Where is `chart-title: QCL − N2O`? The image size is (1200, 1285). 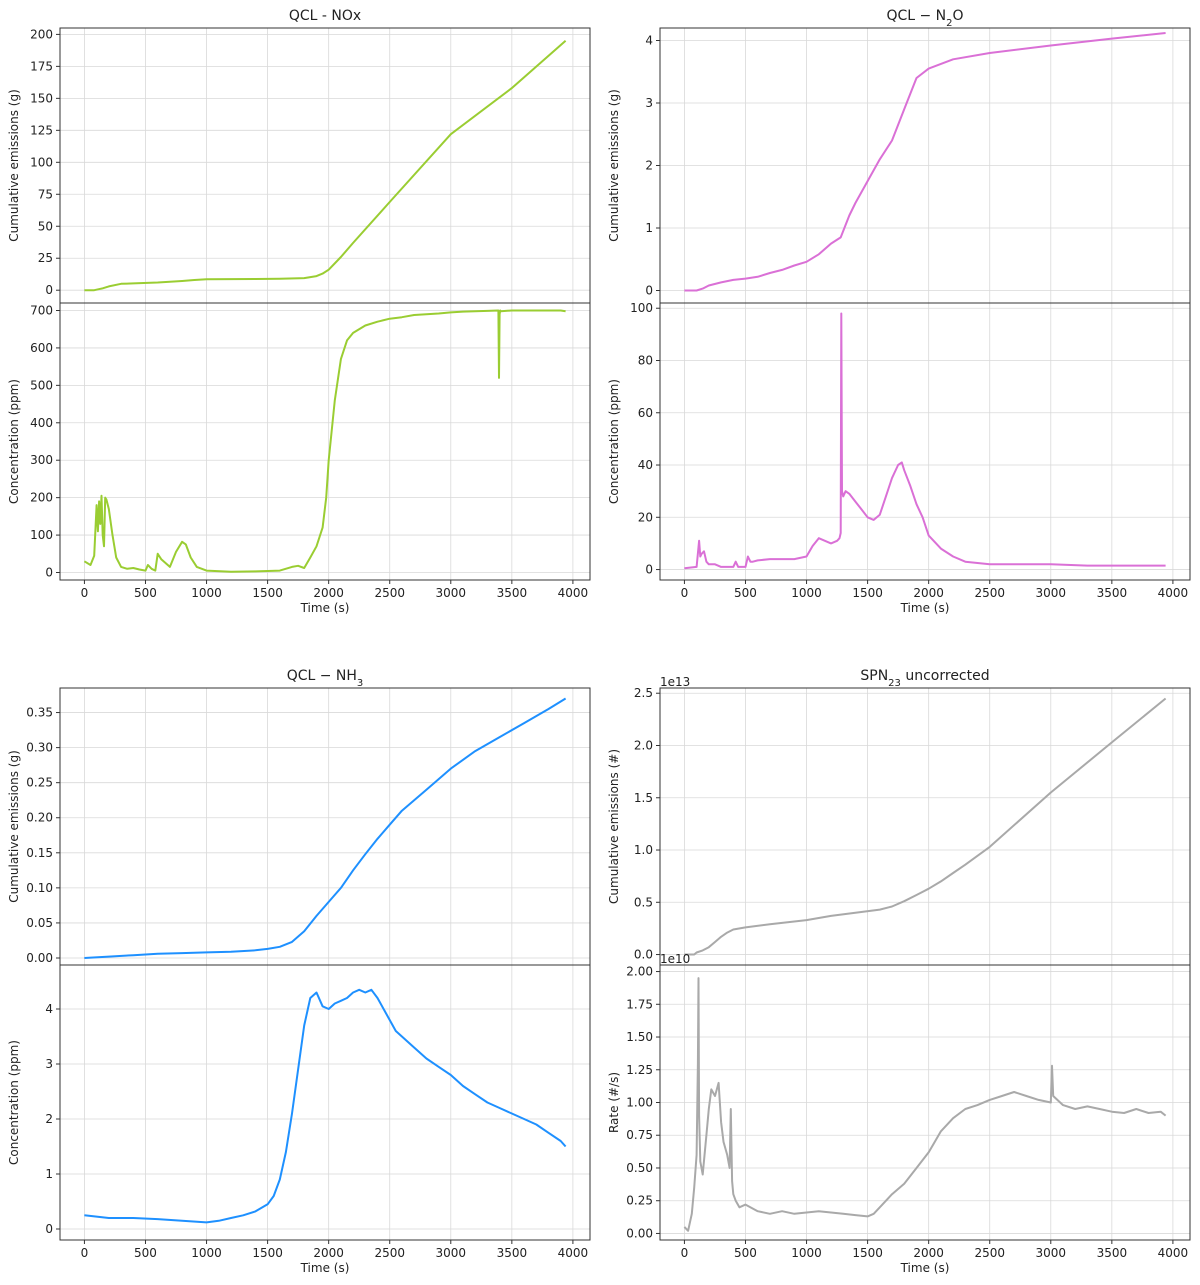
chart-title: QCL − N2O is located at coordinates (924, 18).